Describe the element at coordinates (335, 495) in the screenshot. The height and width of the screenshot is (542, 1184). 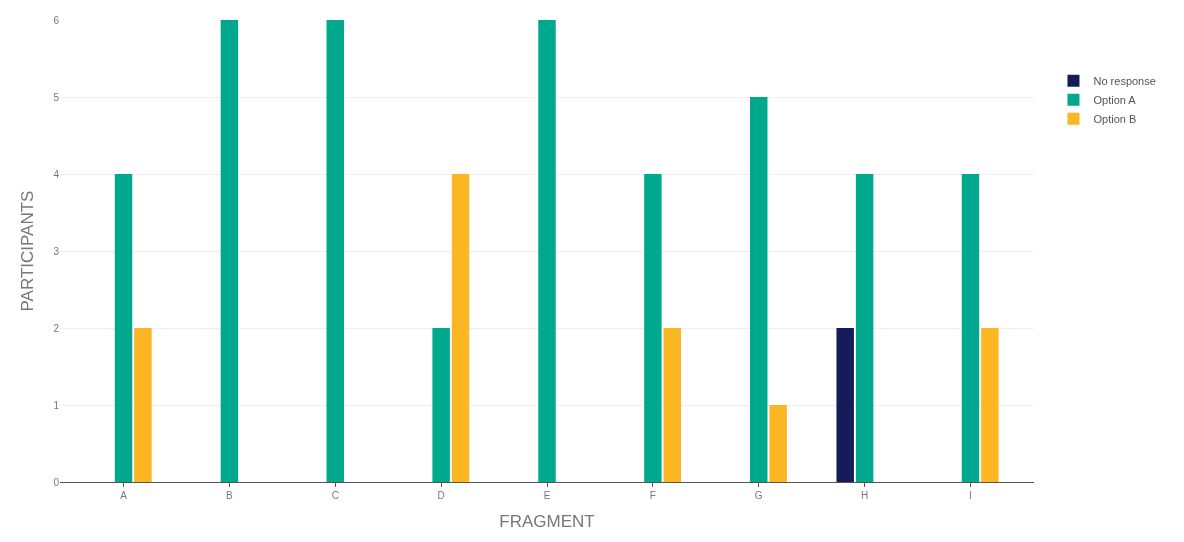
I see `x-tick-label: C` at that location.